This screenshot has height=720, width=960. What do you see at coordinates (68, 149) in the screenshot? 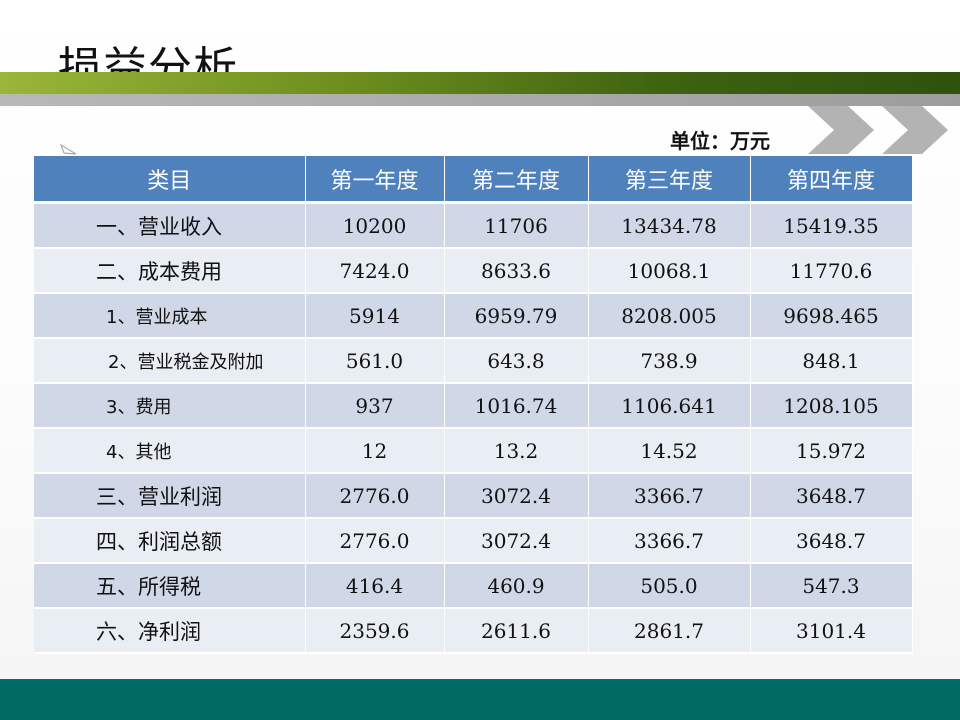
I see `pen-cursor-icon` at bounding box center [68, 149].